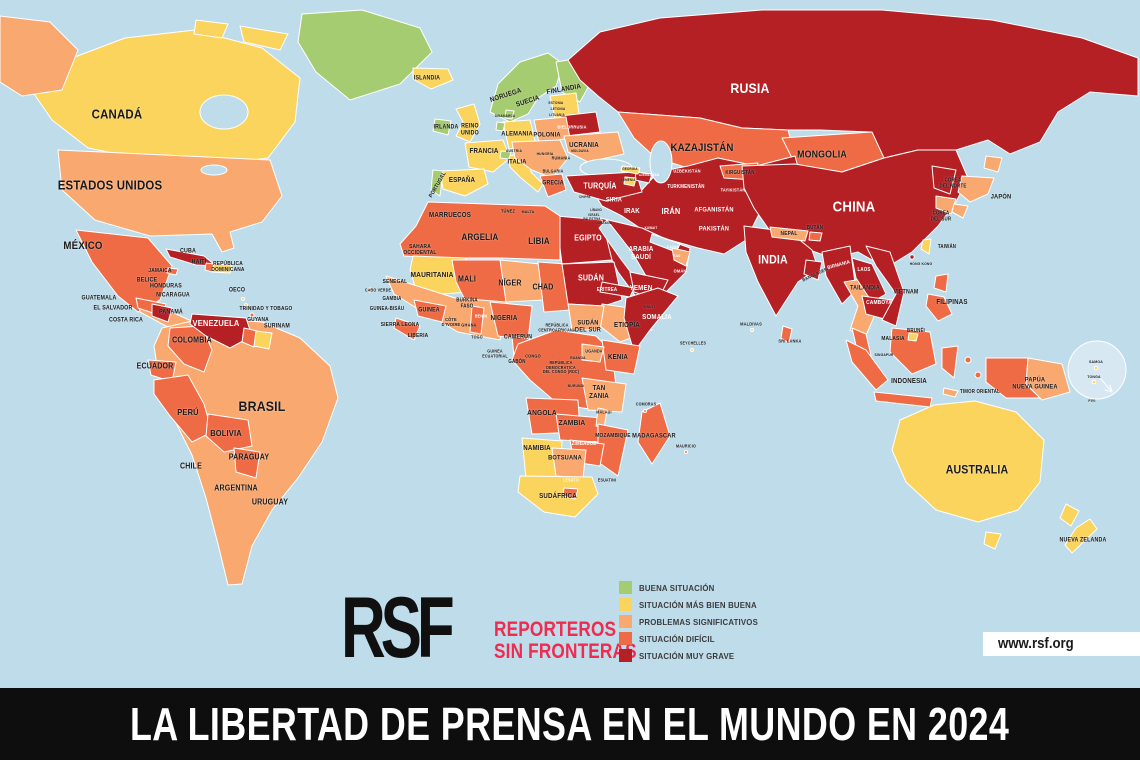  Describe the element at coordinates (913, 351) in the screenshot. I see `country-shape-borneo` at that location.